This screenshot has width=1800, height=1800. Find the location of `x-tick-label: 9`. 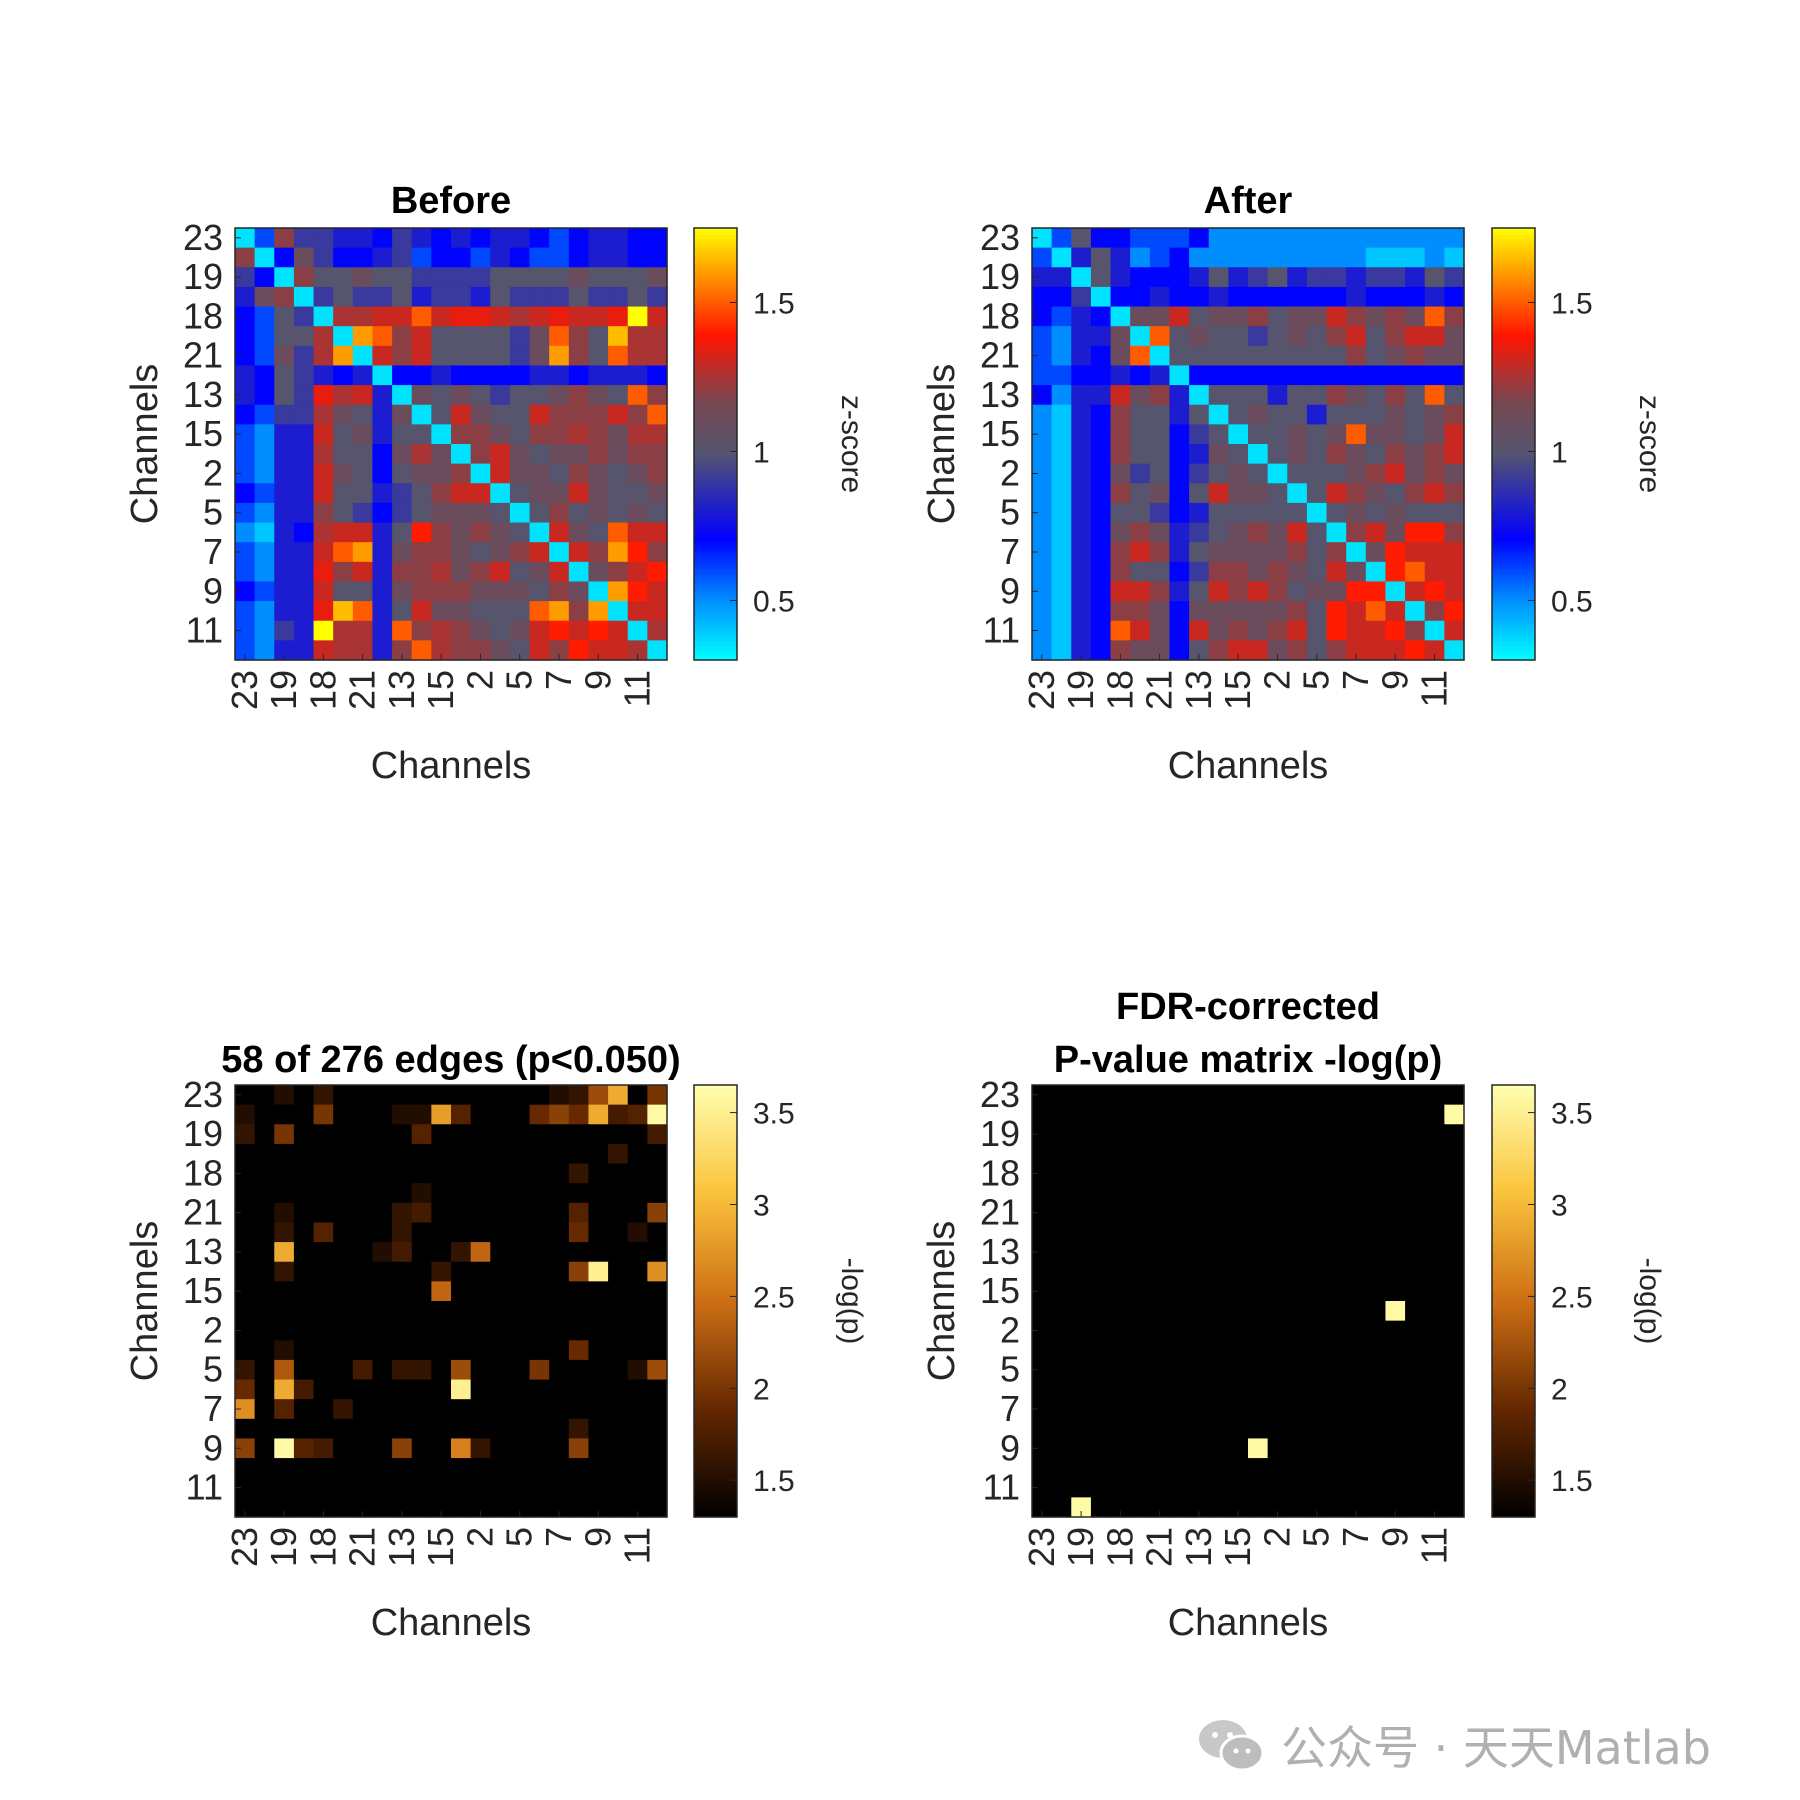

x-tick-label: 9 is located at coordinates (1394, 1537).